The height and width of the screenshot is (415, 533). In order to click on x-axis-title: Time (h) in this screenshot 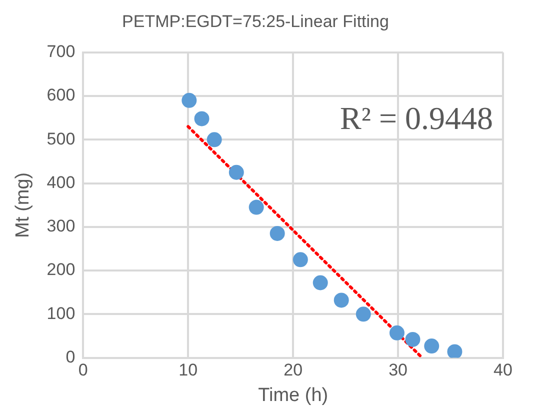, I will do `click(293, 395)`.